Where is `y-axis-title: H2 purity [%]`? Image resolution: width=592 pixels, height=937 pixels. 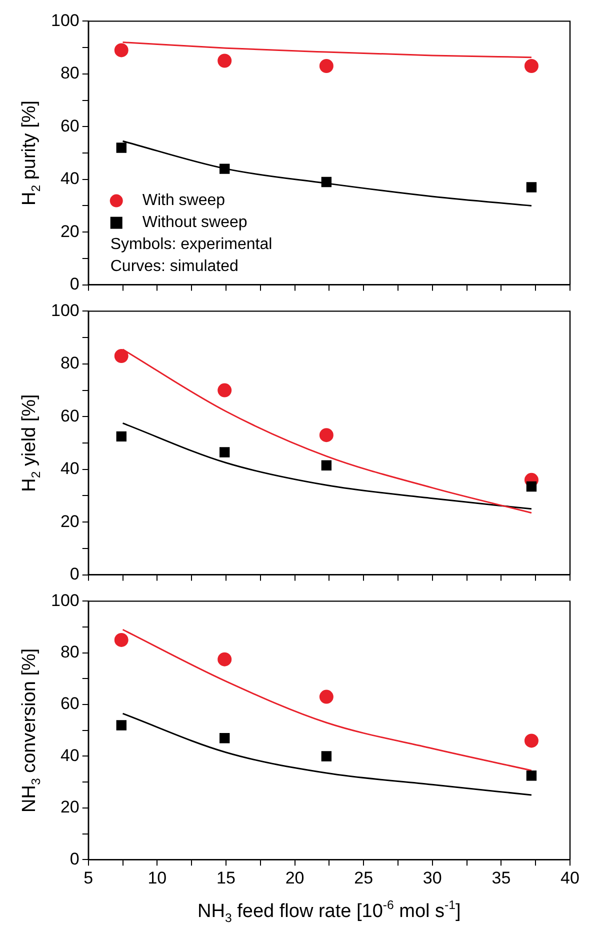 y-axis-title: H2 purity [%] is located at coordinates (31, 153).